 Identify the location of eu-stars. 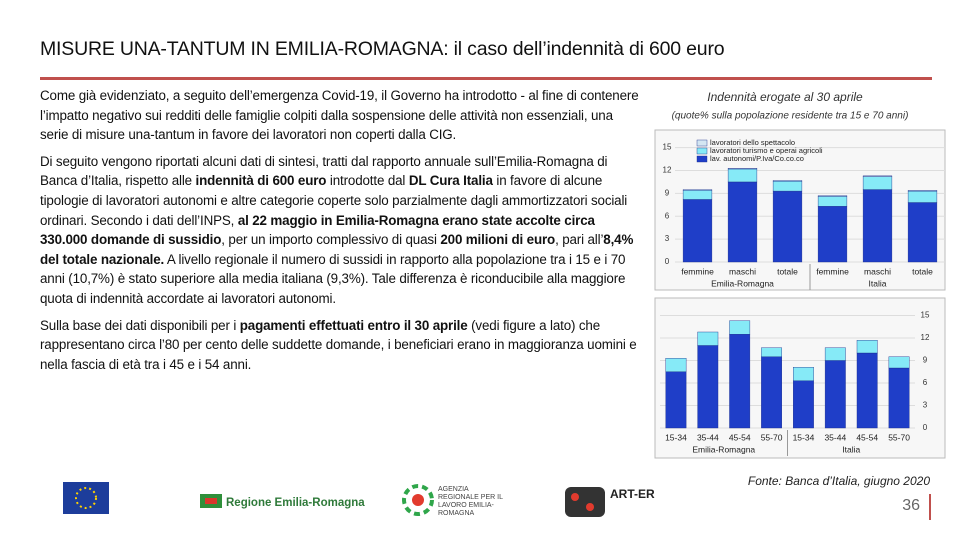
(86, 498).